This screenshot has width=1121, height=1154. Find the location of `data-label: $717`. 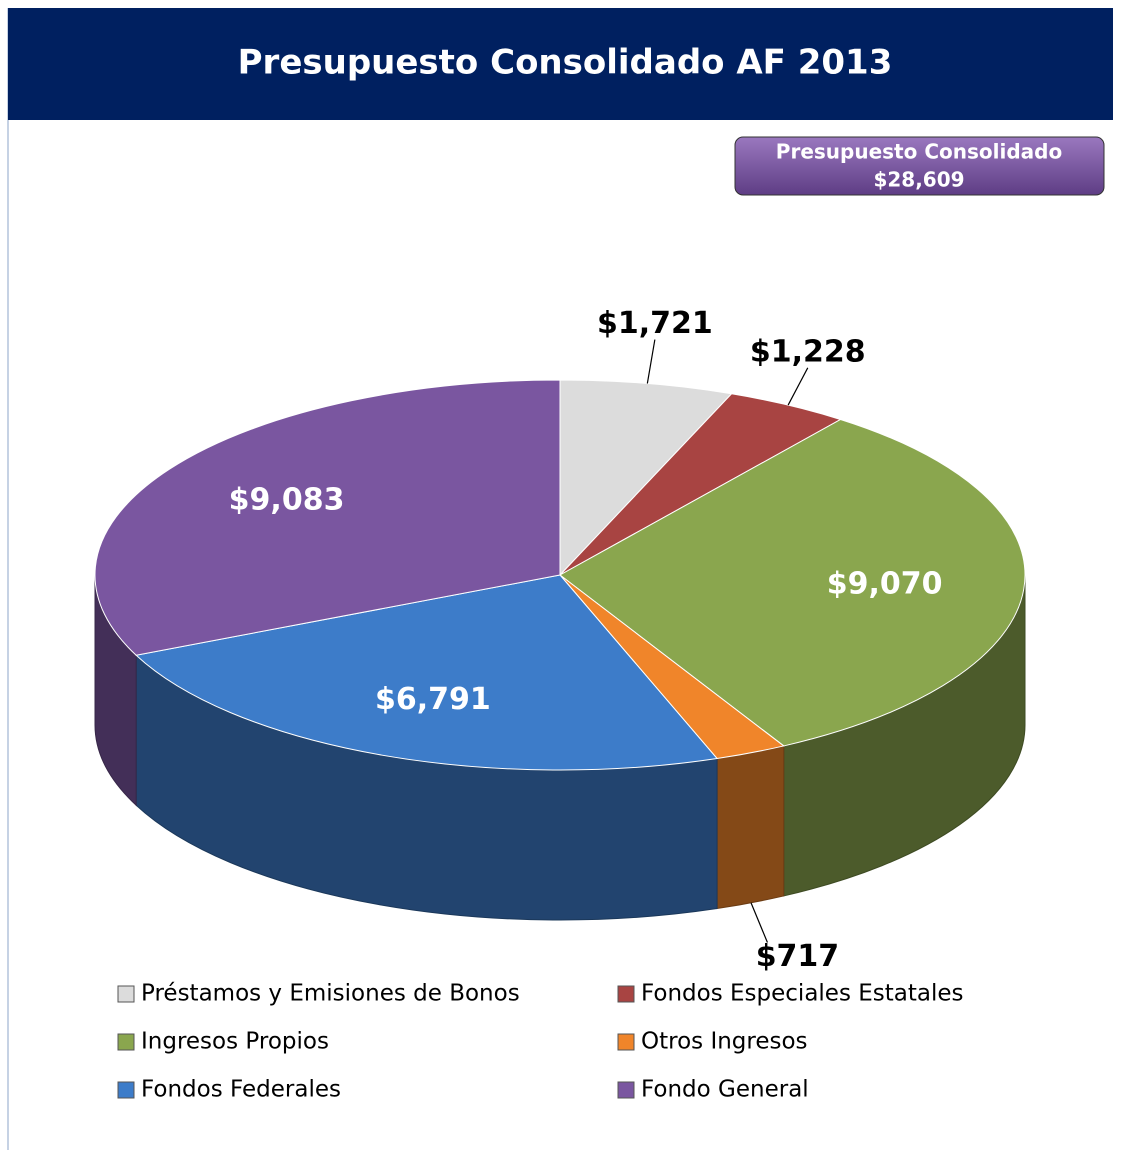

data-label: $717 is located at coordinates (798, 956).